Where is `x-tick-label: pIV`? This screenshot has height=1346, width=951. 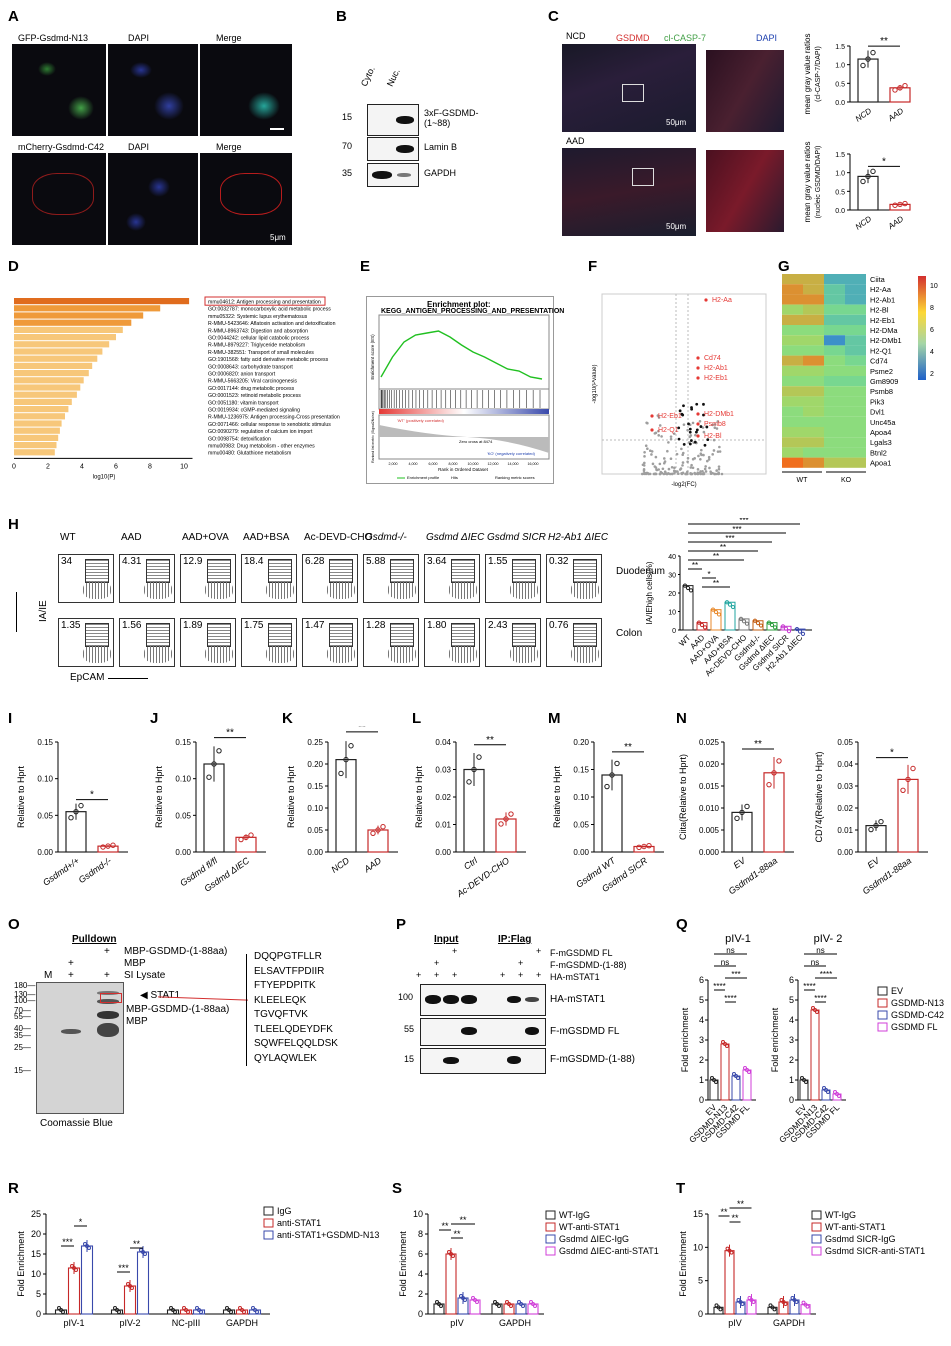
x-tick-label: pIV is located at coordinates (457, 1323).